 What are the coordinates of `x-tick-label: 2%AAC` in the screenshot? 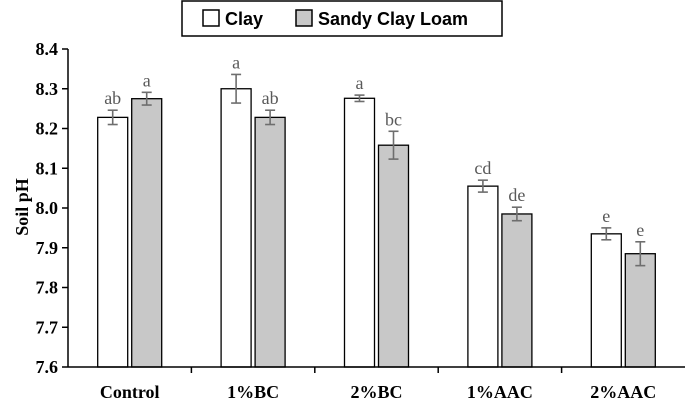 It's located at (623, 392).